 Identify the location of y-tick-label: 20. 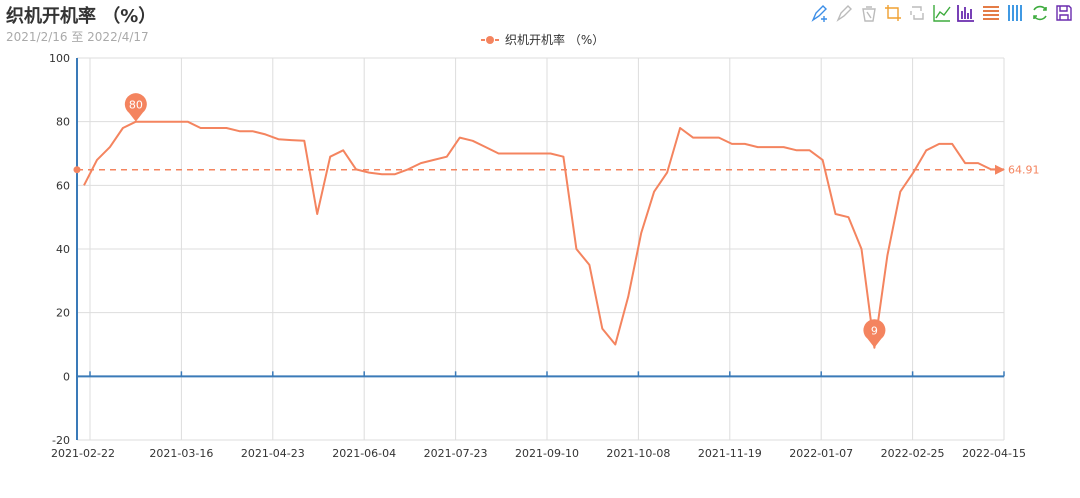
(63, 313).